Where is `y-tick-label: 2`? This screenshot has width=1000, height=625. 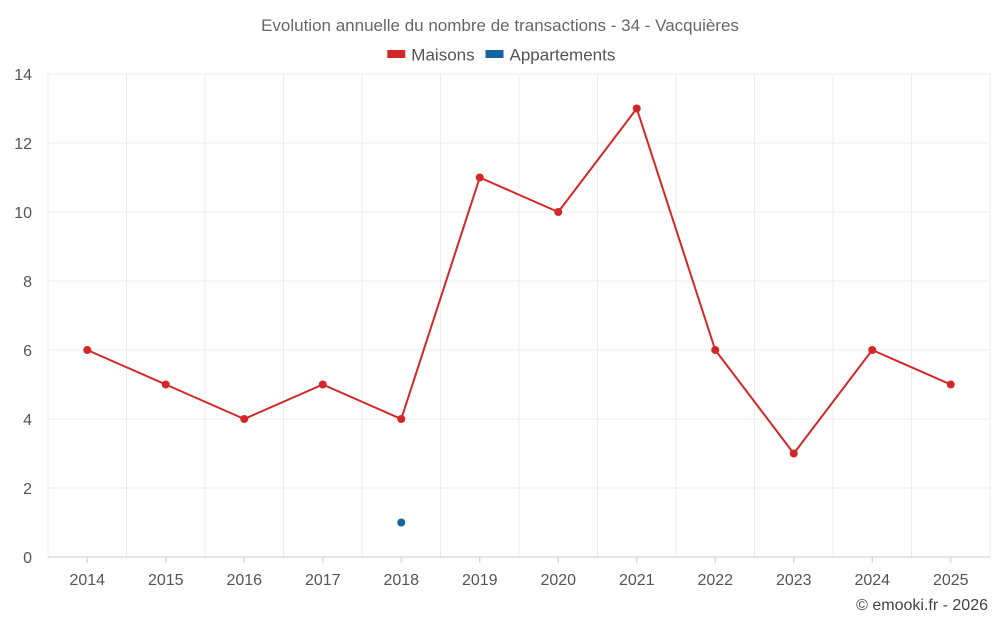 y-tick-label: 2 is located at coordinates (27, 489).